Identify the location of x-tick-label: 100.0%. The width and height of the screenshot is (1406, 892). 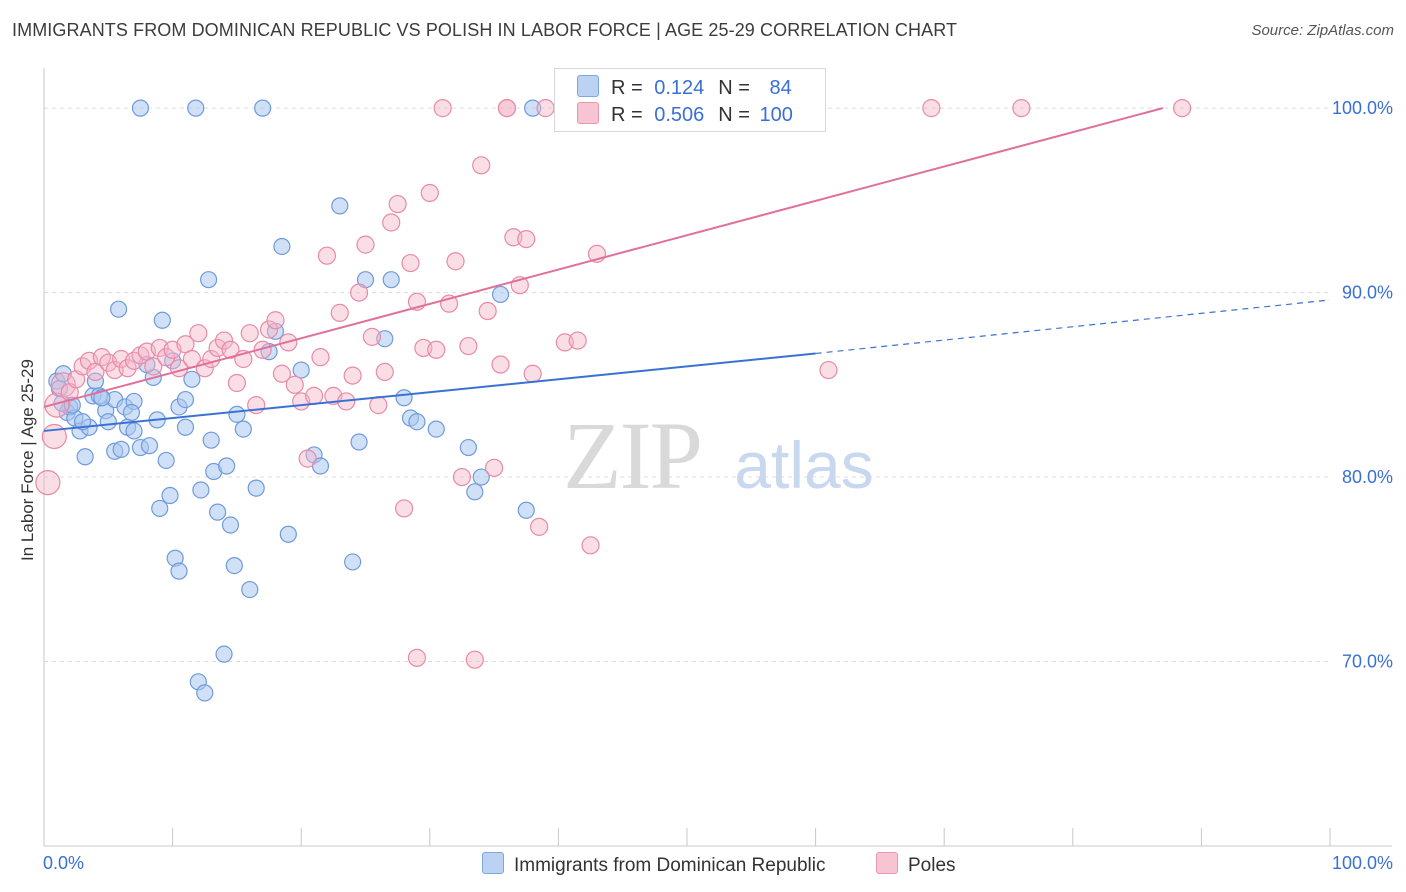
(1362, 863).